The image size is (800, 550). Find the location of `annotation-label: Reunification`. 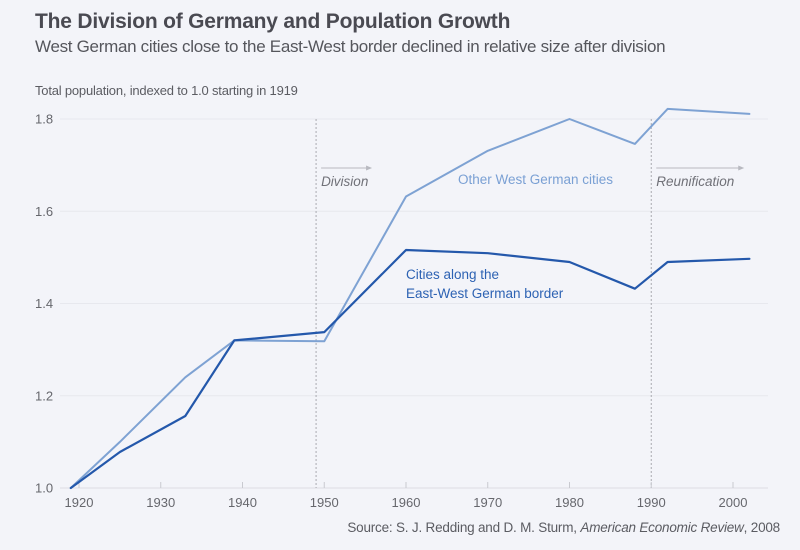

annotation-label: Reunification is located at coordinates (695, 181).